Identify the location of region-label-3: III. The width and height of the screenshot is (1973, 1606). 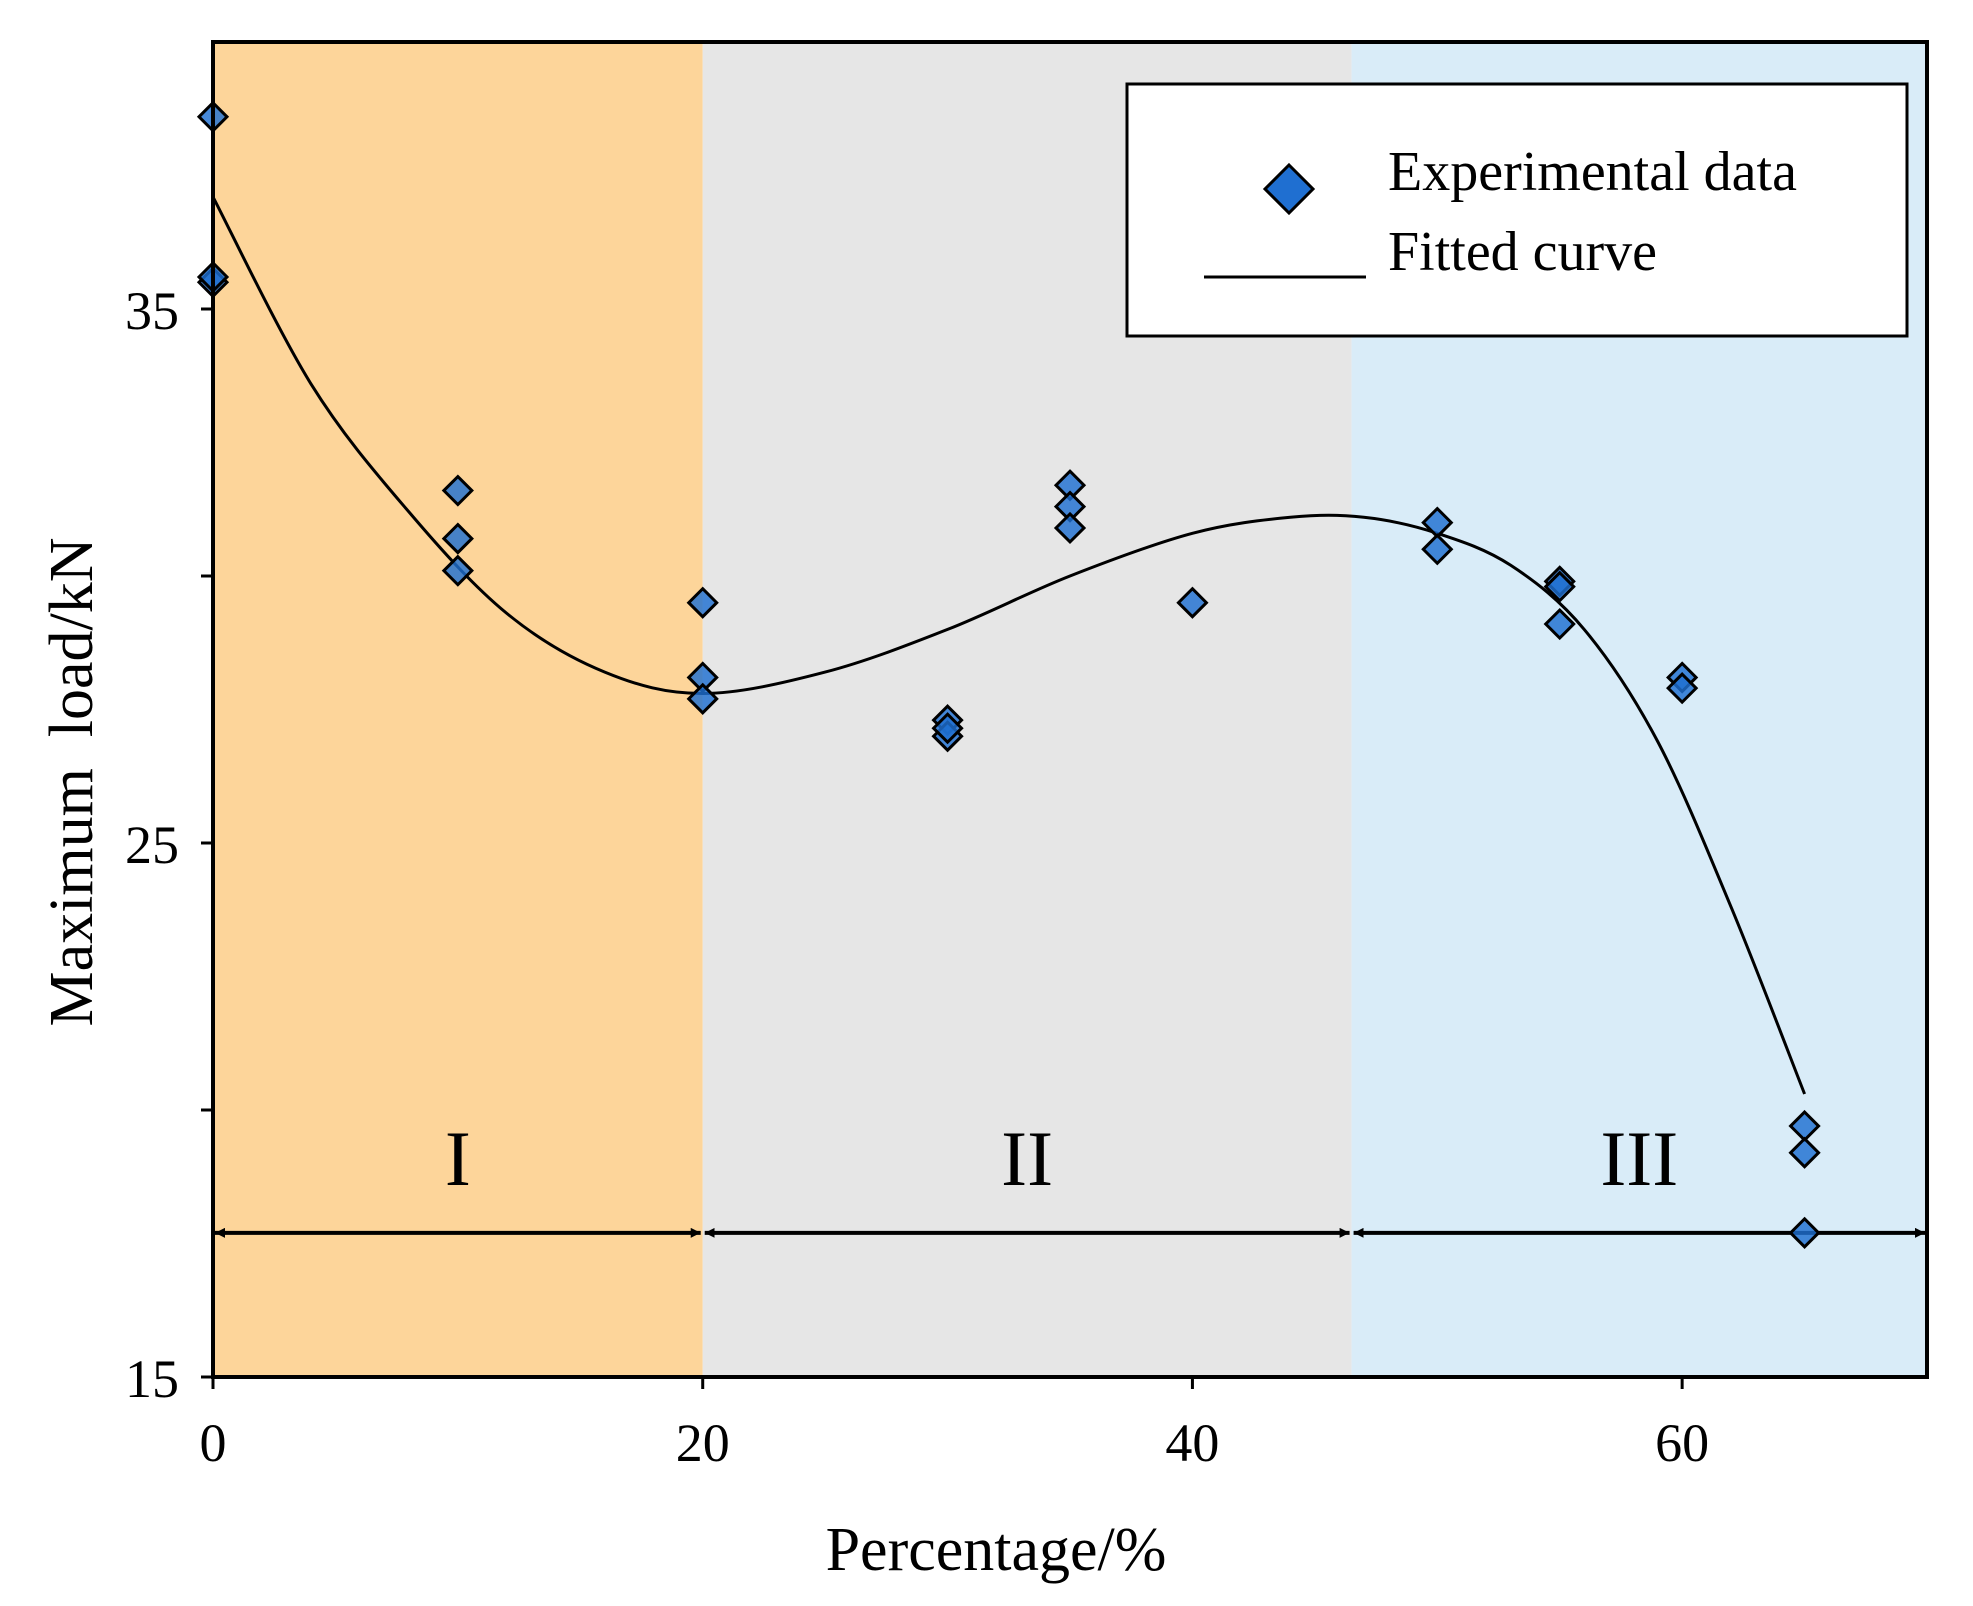
(1639, 1158).